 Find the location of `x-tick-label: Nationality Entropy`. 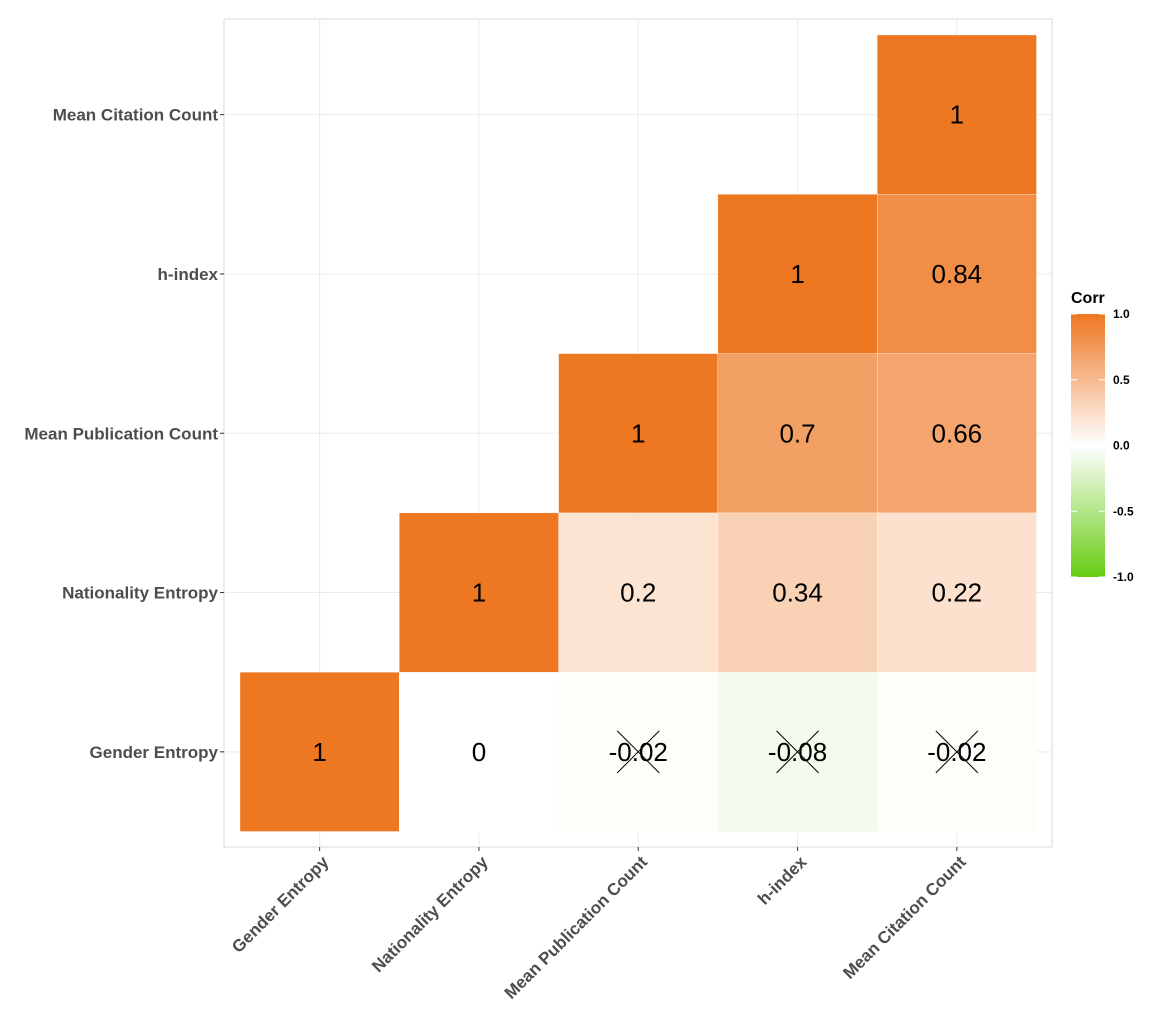

x-tick-label: Nationality Entropy is located at coordinates (430, 914).